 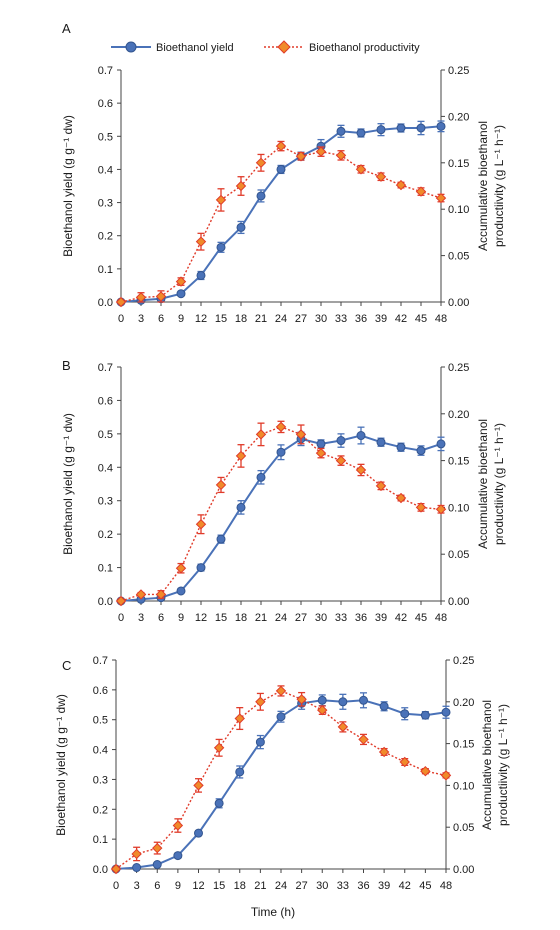 I want to click on panel-a-xtick-label: 3, so click(x=141, y=319).